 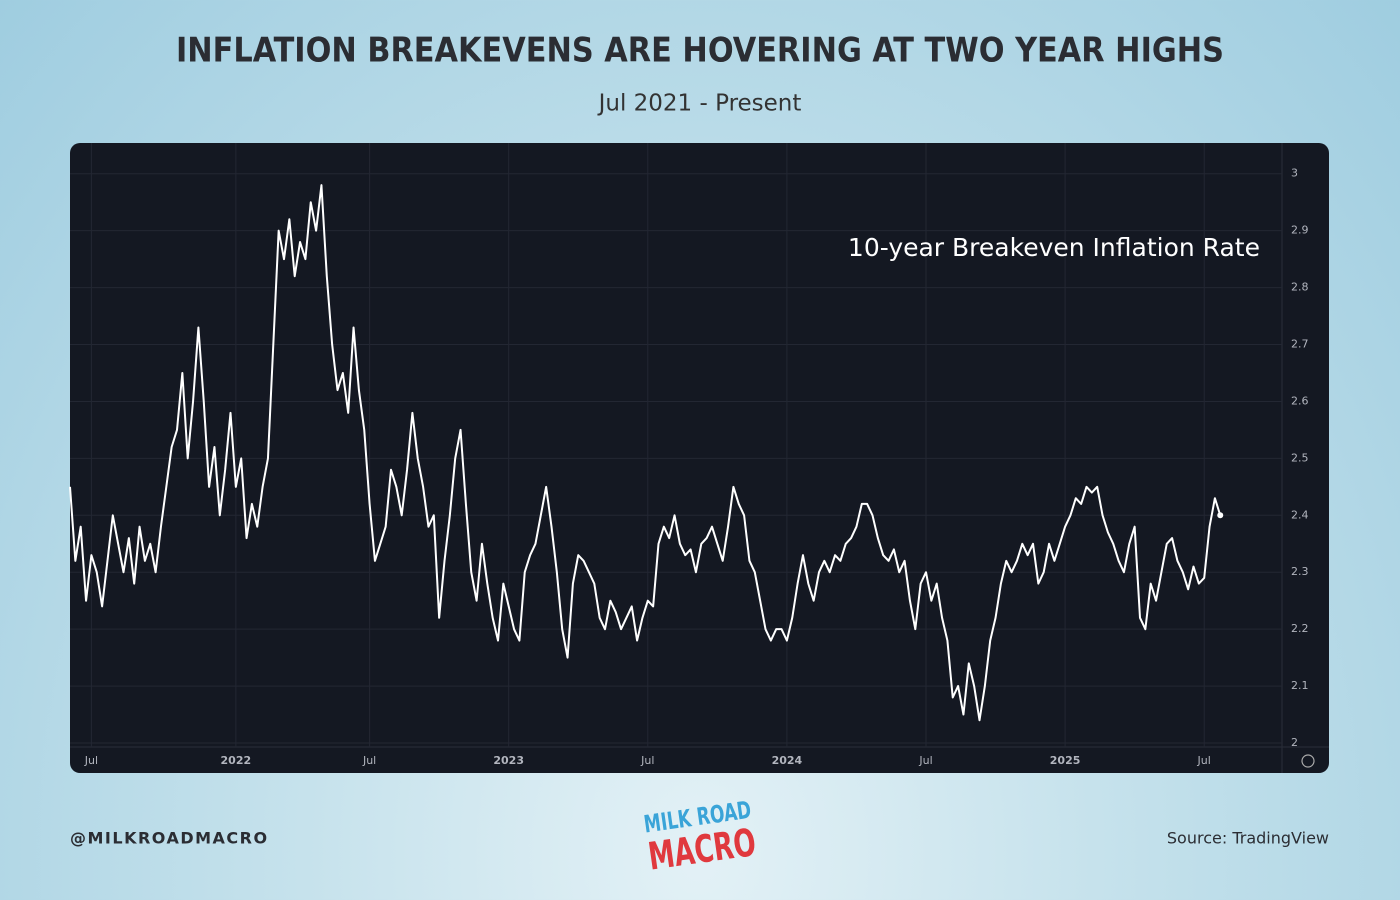 What do you see at coordinates (1248, 838) in the screenshot?
I see `source: Source: TradingView` at bounding box center [1248, 838].